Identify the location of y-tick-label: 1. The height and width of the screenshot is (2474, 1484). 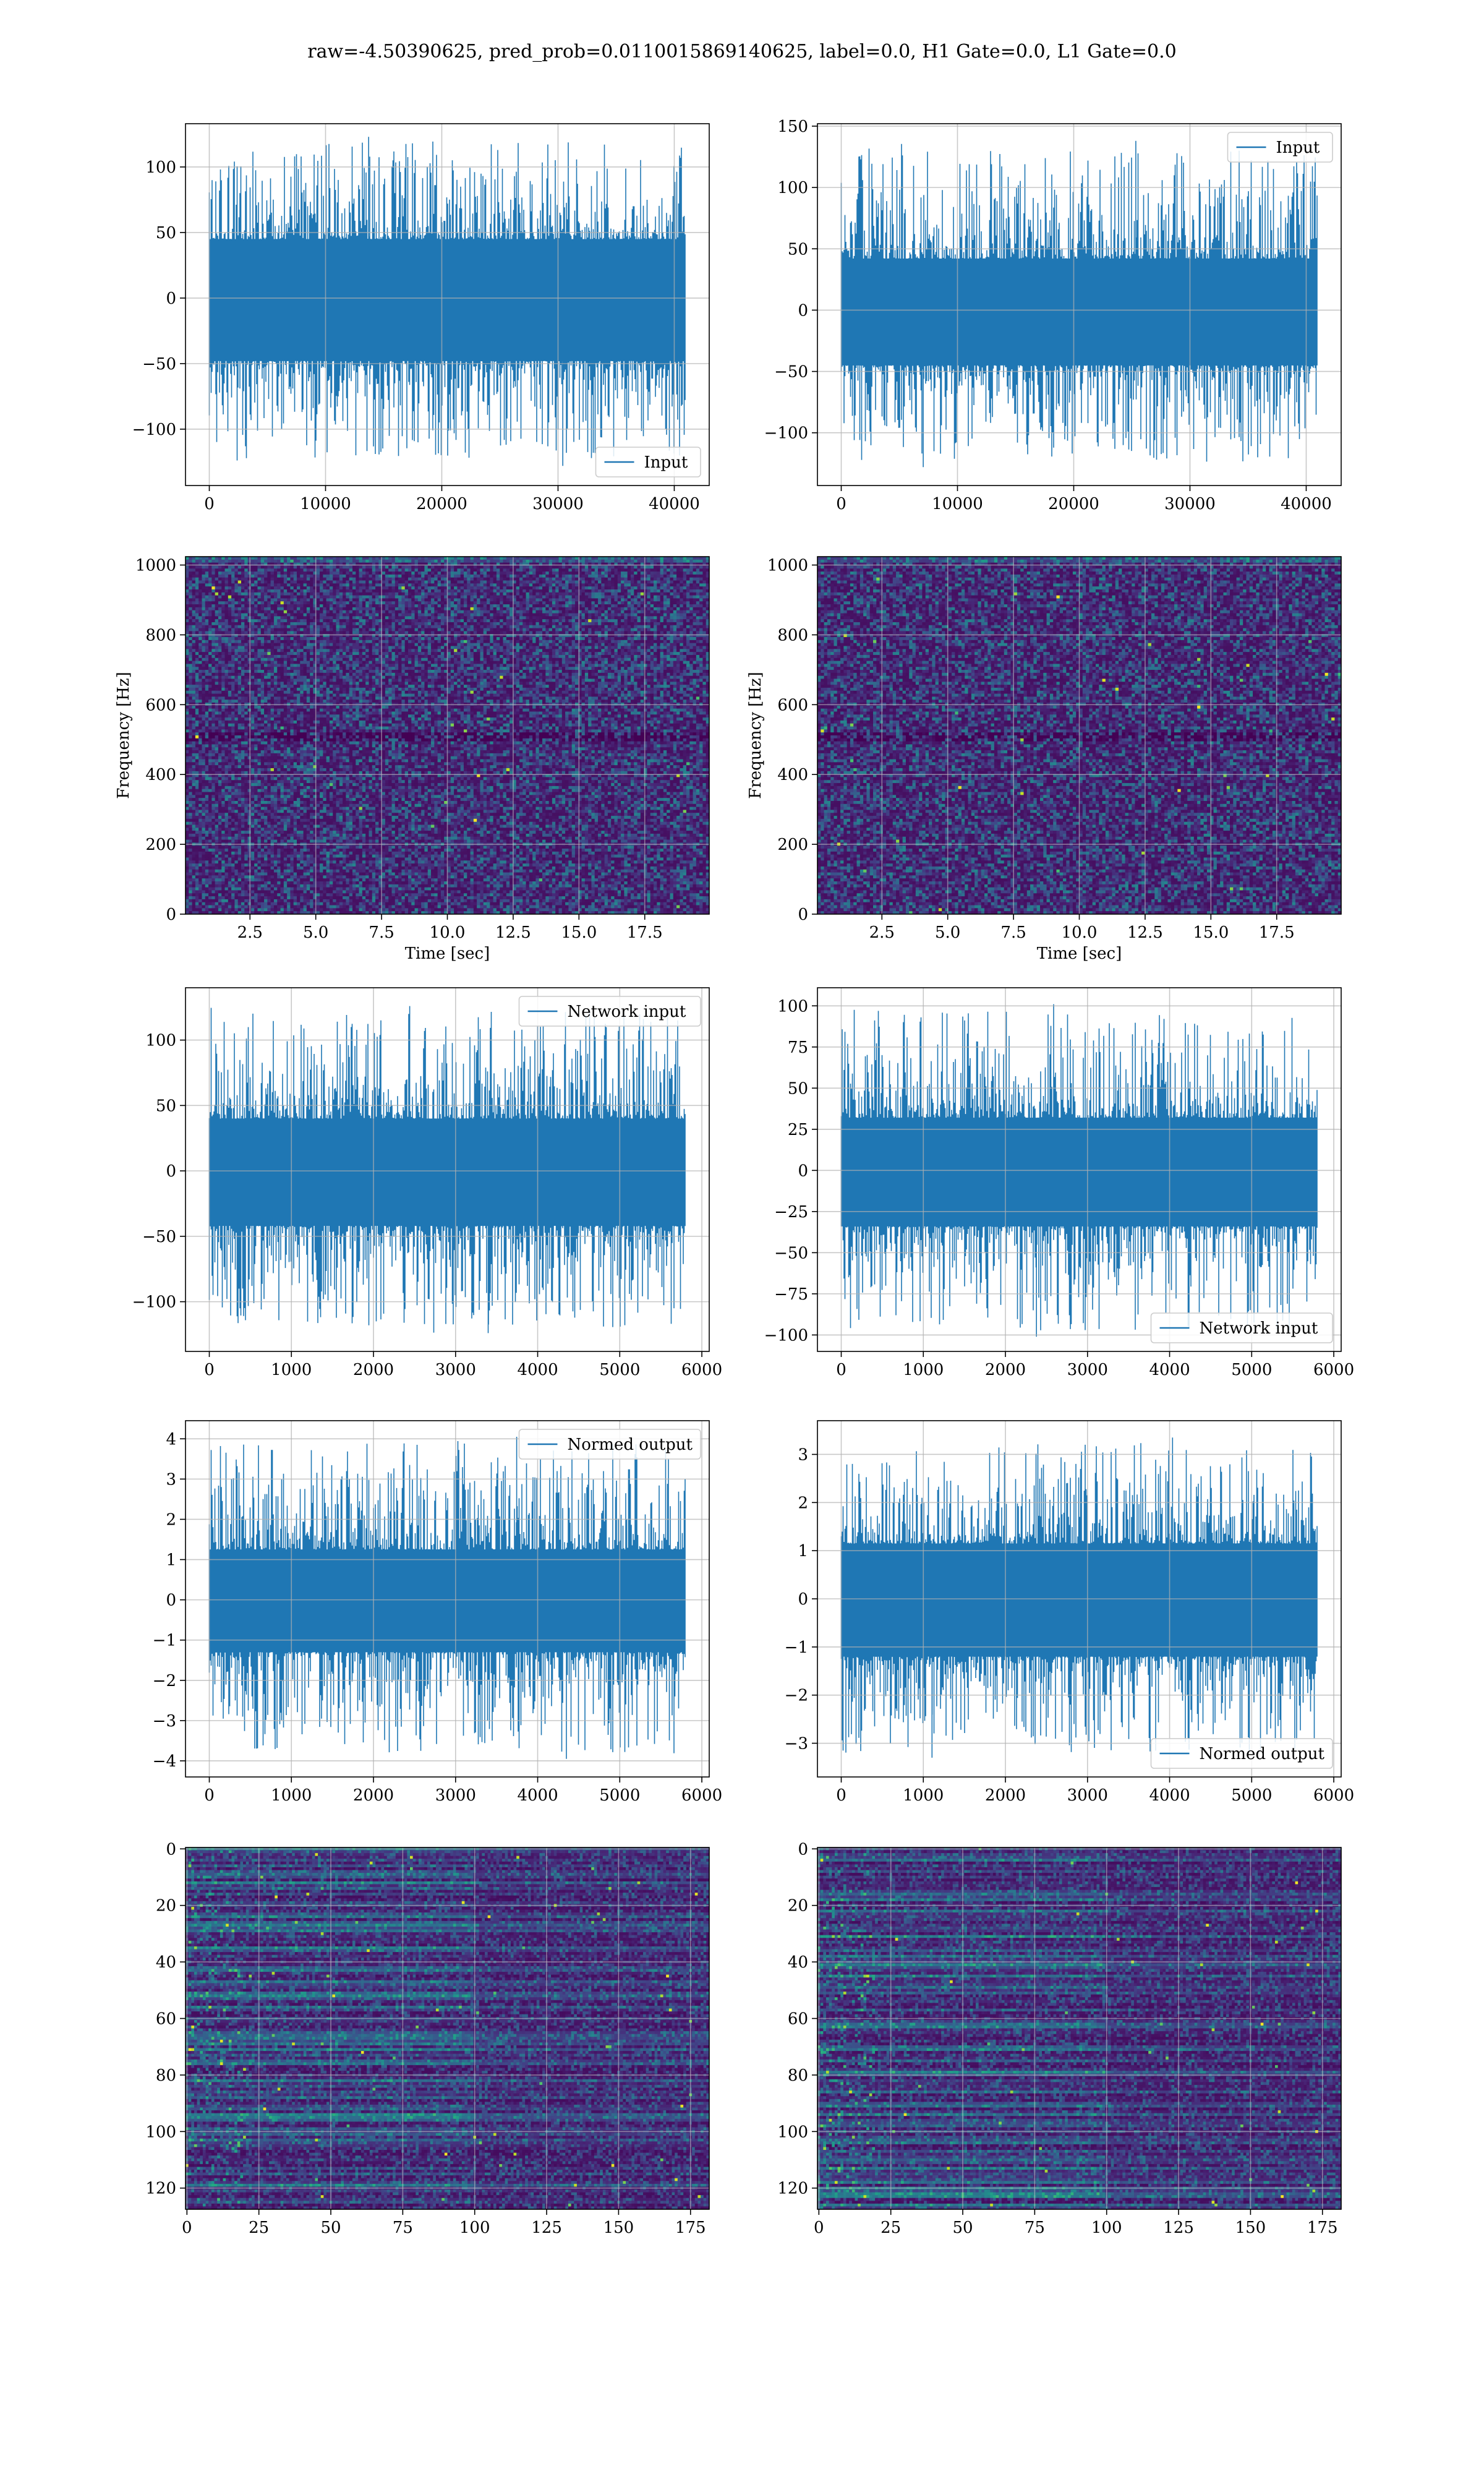
(803, 1551).